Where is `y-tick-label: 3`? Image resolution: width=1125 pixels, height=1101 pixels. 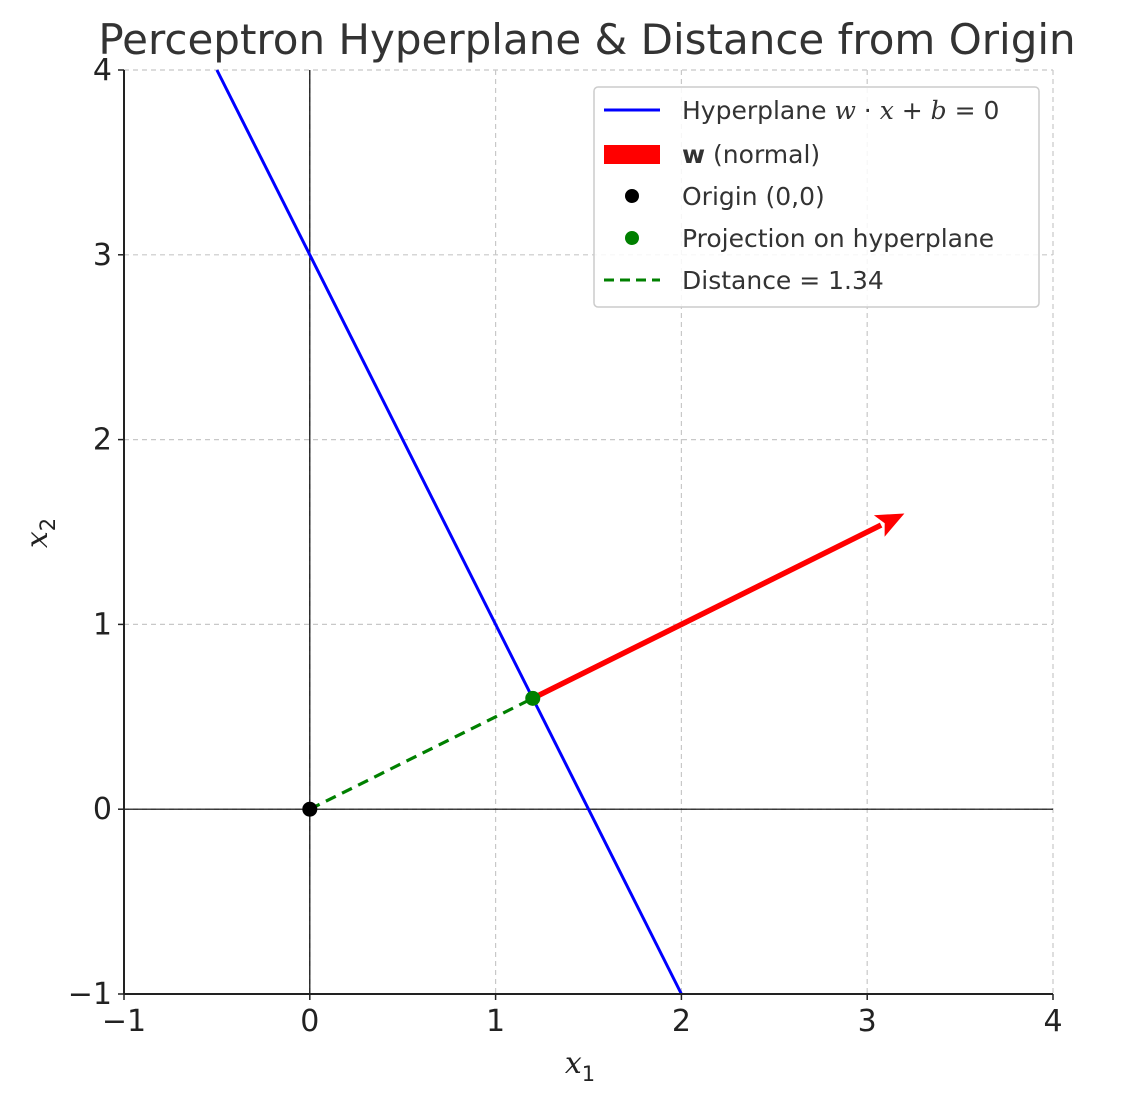 y-tick-label: 3 is located at coordinates (102, 255).